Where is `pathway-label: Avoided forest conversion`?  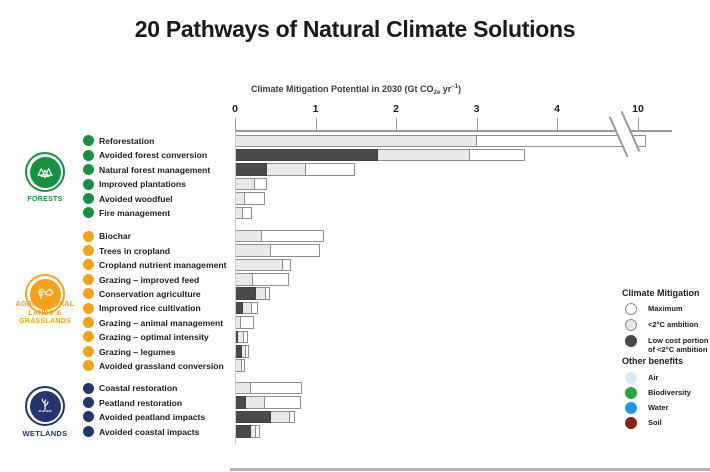 pathway-label: Avoided forest conversion is located at coordinates (153, 155).